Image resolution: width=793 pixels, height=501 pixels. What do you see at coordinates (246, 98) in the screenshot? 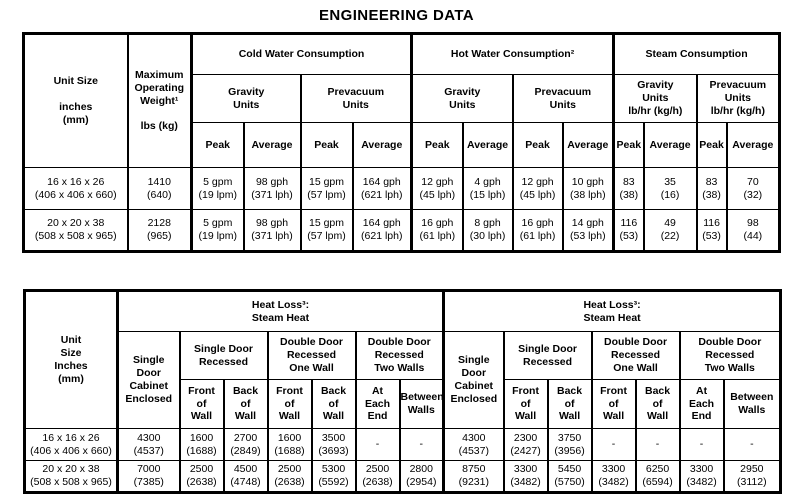
I see `cold-gravity-units-header: Gravity Units` at bounding box center [246, 98].